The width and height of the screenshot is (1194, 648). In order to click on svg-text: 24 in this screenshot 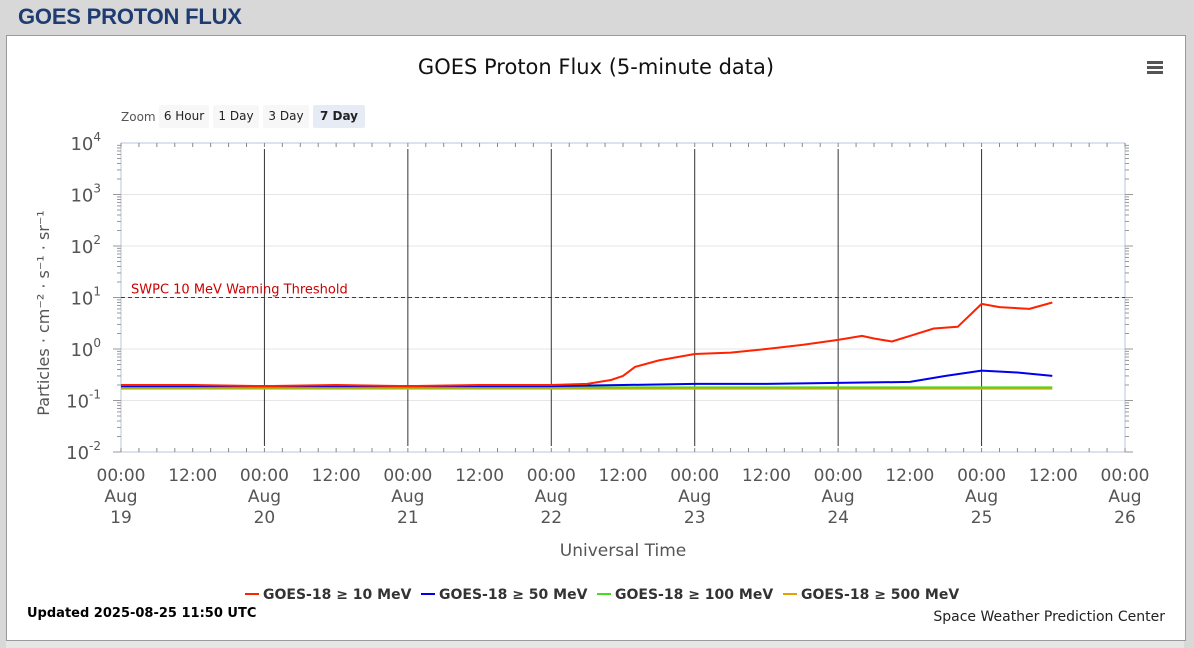, I will do `click(838, 518)`.